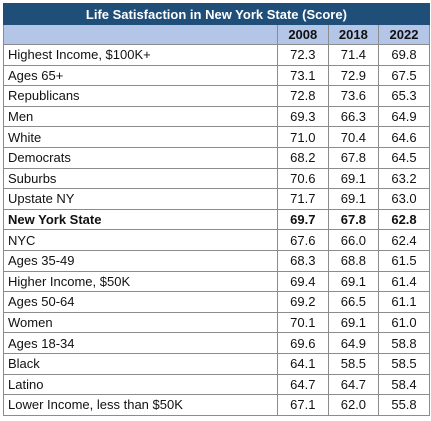 The height and width of the screenshot is (421, 431). What do you see at coordinates (303, 96) in the screenshot?
I see `value-cell: 72.8` at bounding box center [303, 96].